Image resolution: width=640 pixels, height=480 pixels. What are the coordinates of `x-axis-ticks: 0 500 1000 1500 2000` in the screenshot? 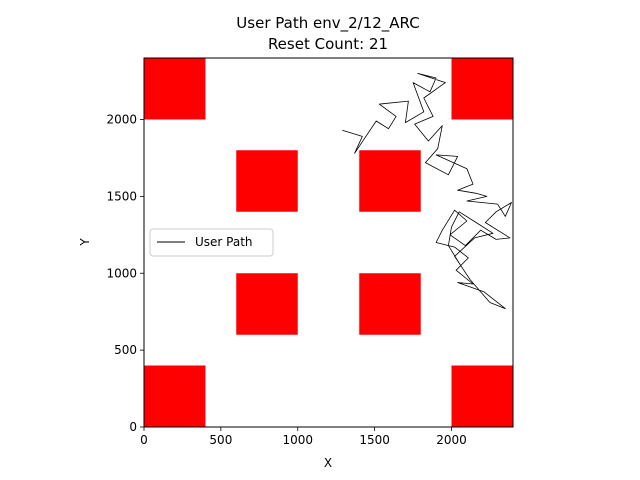 It's located at (303, 437).